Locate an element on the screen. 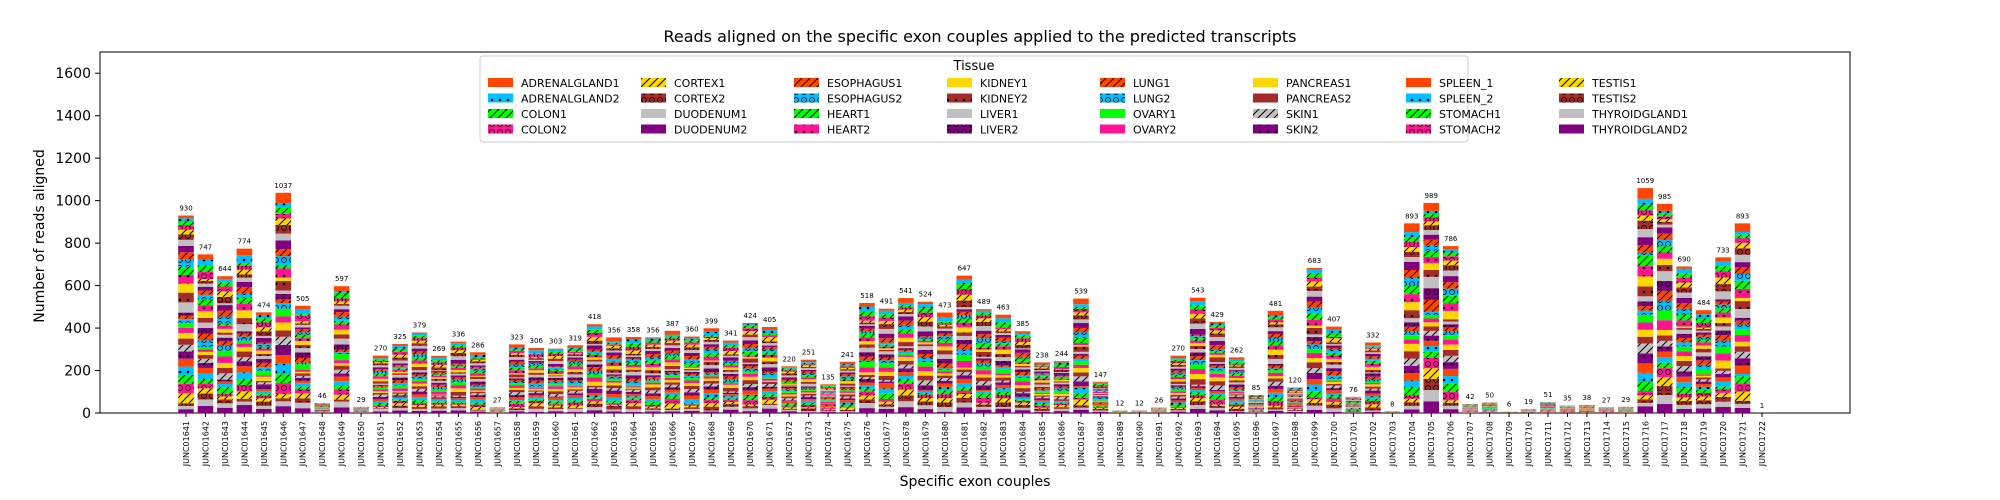  legend-item: LUNG2 is located at coordinates (1135, 99).